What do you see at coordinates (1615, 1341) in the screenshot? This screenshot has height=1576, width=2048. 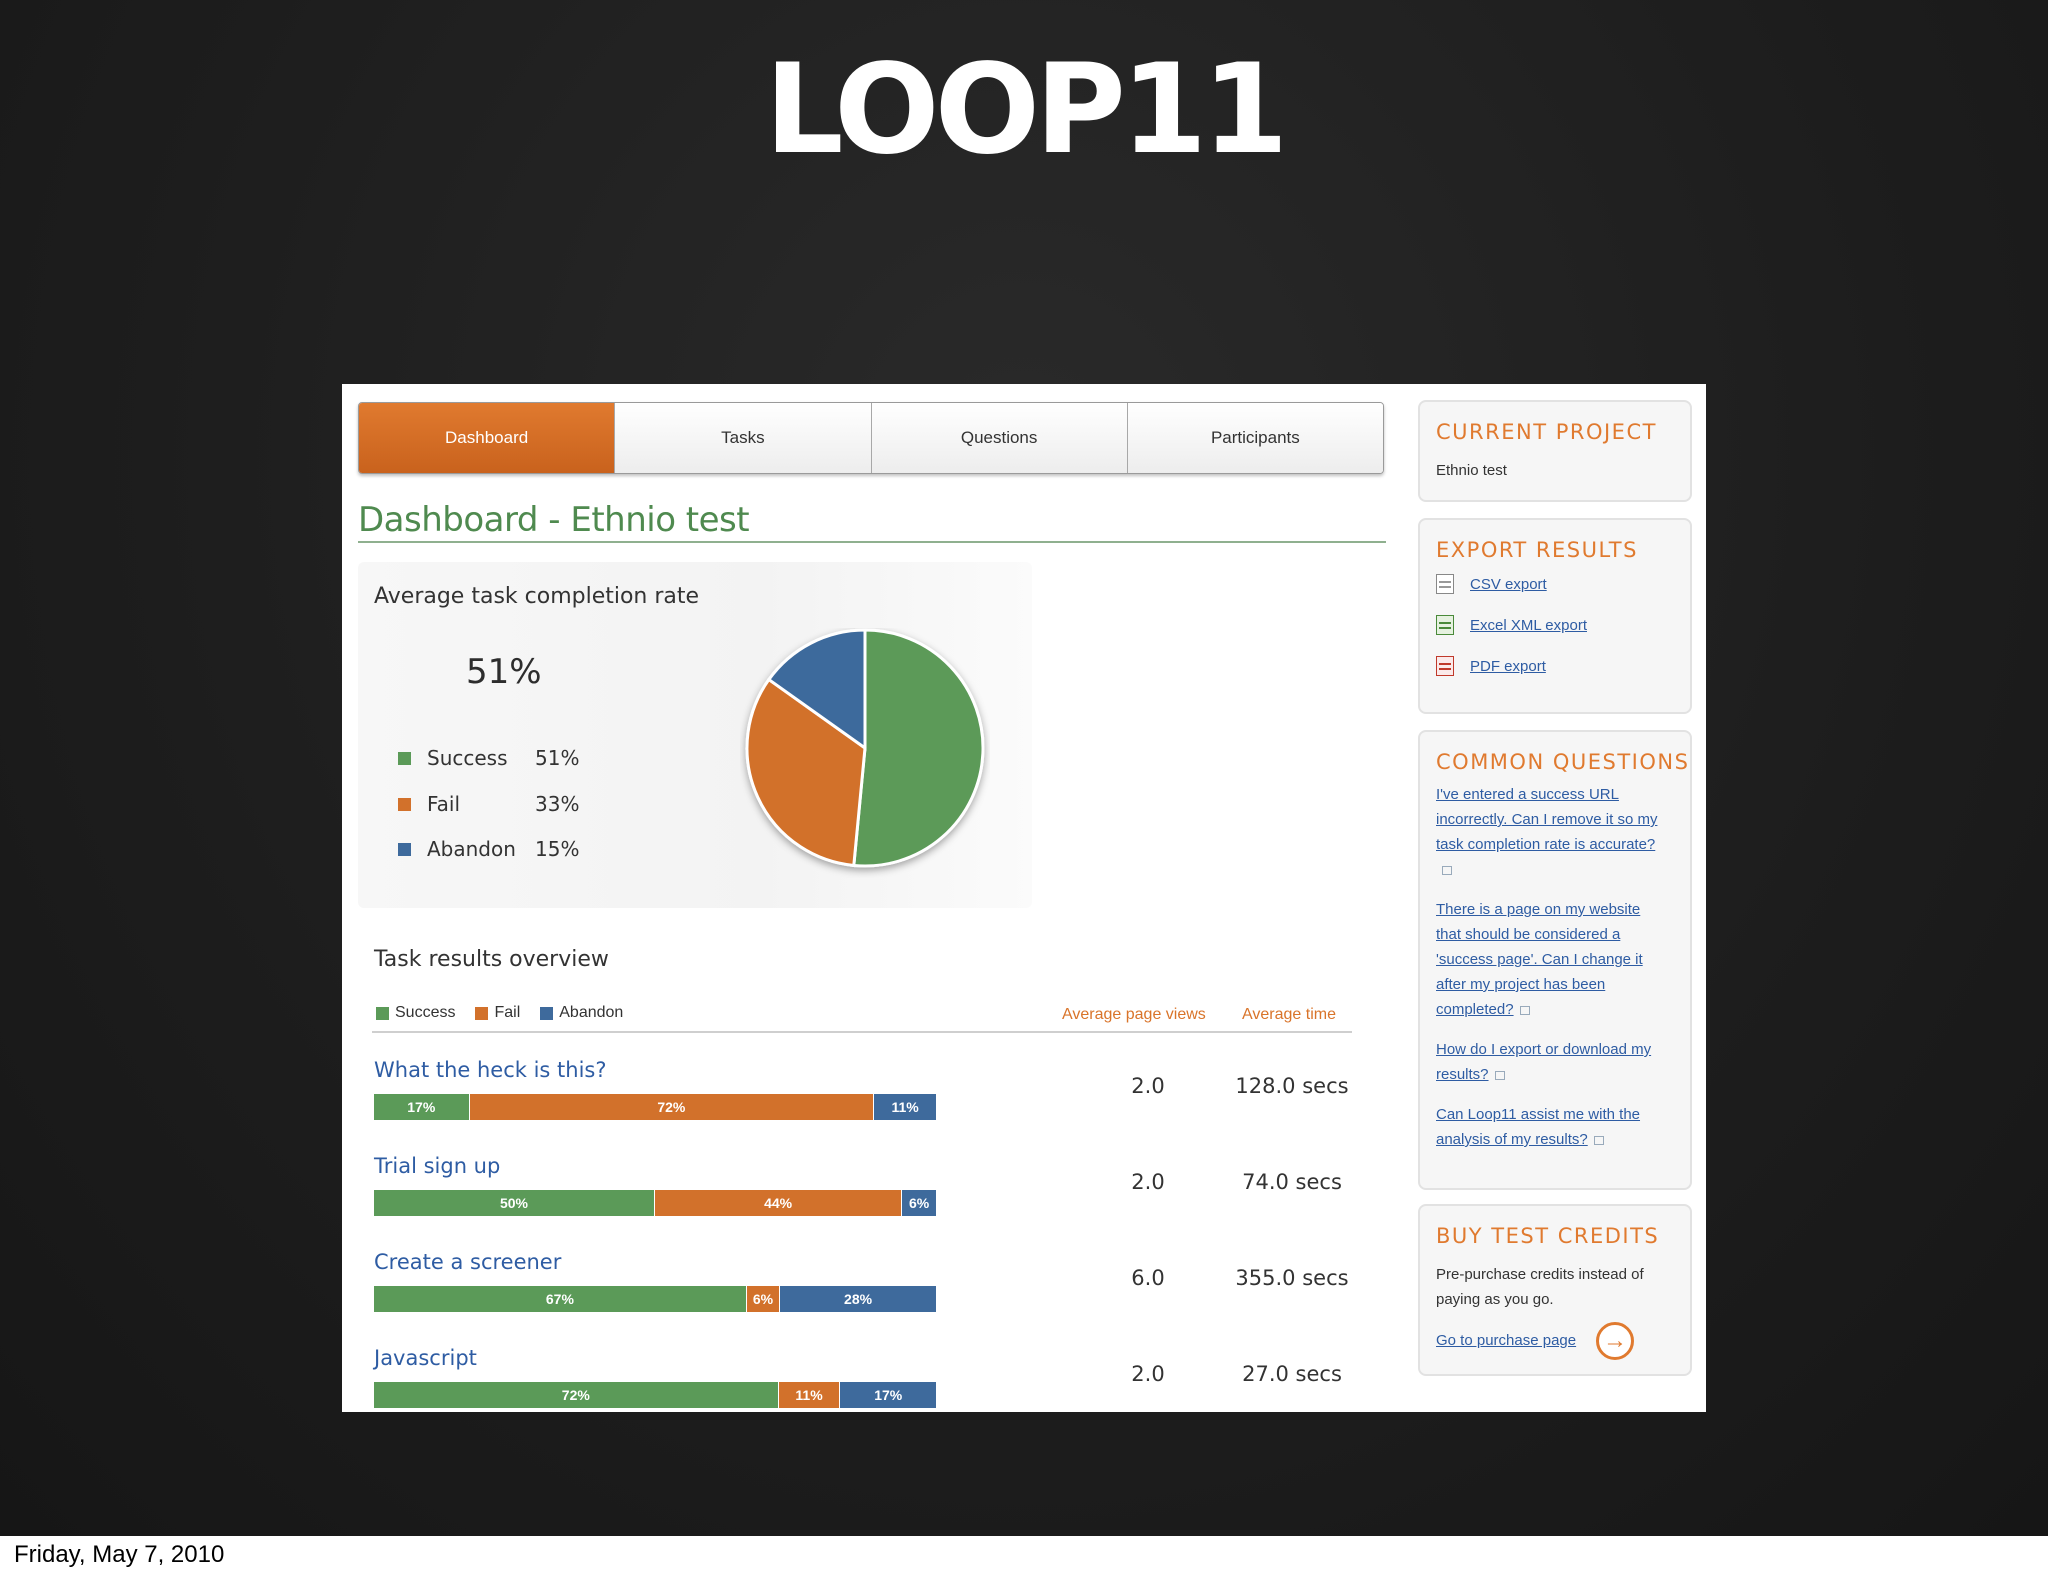 I see `arrow-right-icon: →` at bounding box center [1615, 1341].